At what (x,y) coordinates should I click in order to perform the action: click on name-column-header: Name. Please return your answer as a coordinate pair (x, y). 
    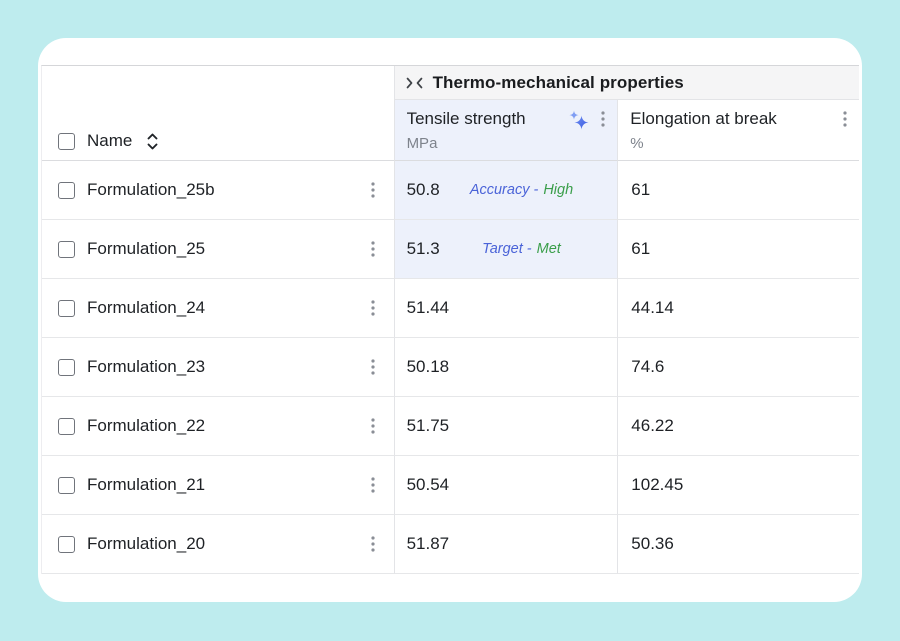
    Looking at the image, I should click on (218, 130).